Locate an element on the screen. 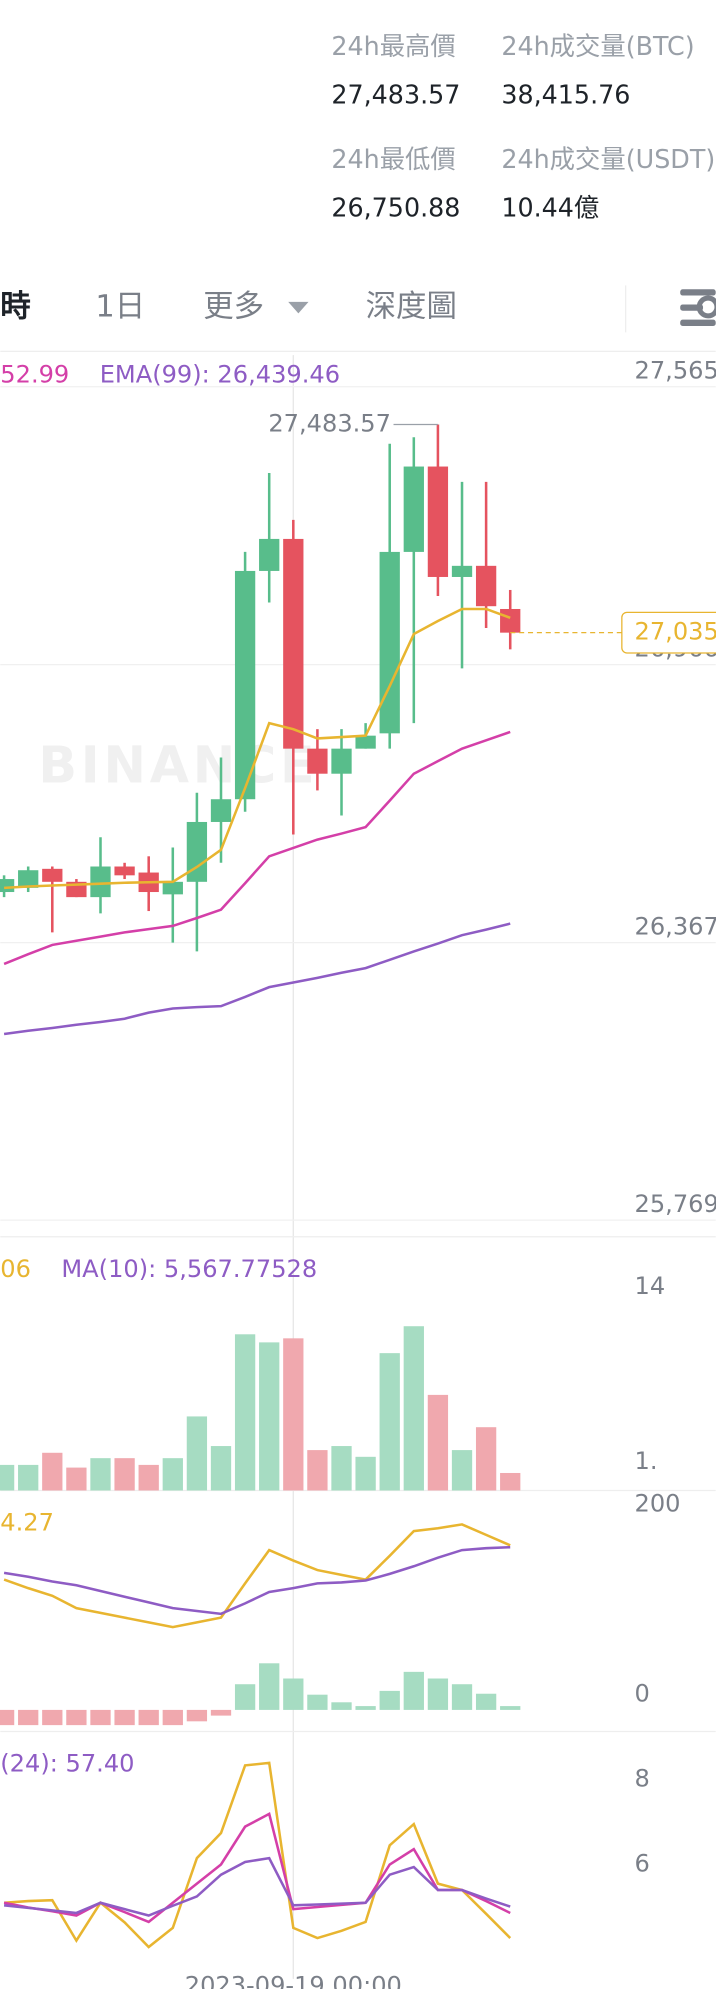 This screenshot has height=1993, width=716. stat-label: 24h成交量(BTC) is located at coordinates (597, 46).